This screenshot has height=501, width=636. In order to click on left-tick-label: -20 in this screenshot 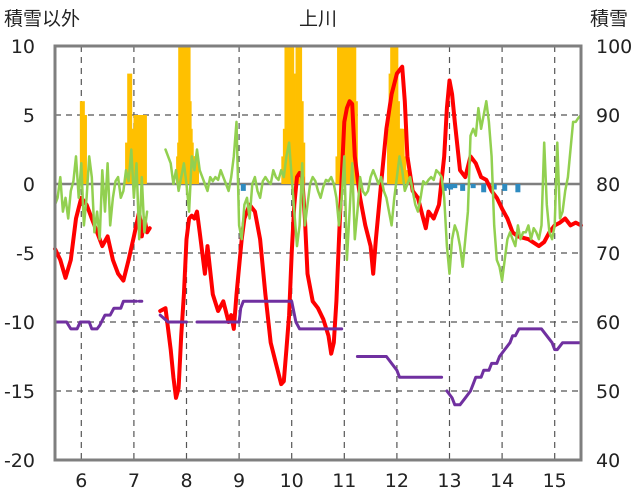, I will do `click(19, 461)`.